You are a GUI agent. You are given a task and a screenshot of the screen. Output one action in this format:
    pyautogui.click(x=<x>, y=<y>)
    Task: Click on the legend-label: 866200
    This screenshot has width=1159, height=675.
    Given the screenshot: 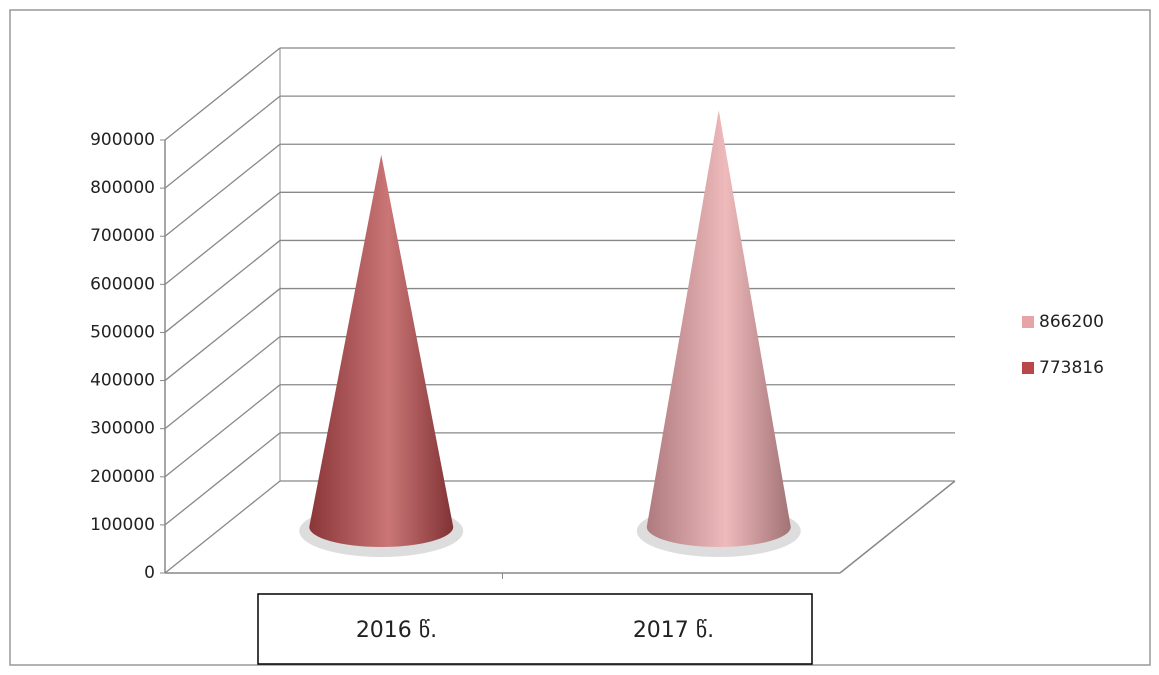 What is the action you would take?
    pyautogui.click(x=1071, y=322)
    